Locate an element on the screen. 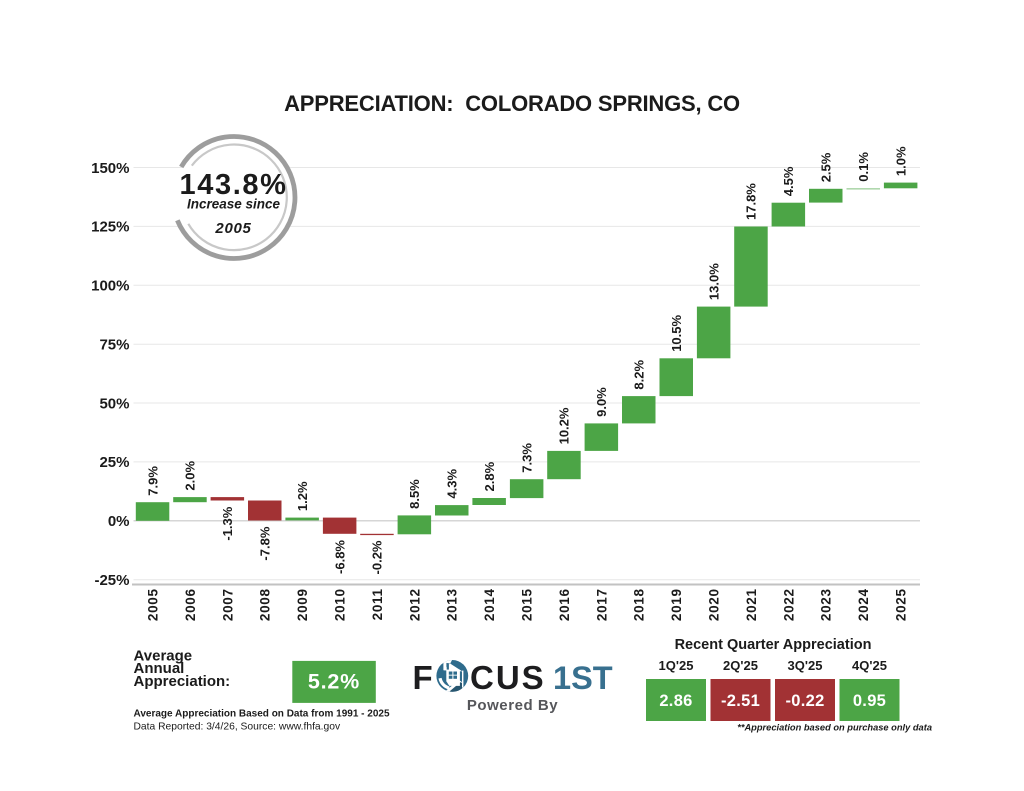 This screenshot has width=1024, height=791. svg-text: -25% is located at coordinates (111, 580).